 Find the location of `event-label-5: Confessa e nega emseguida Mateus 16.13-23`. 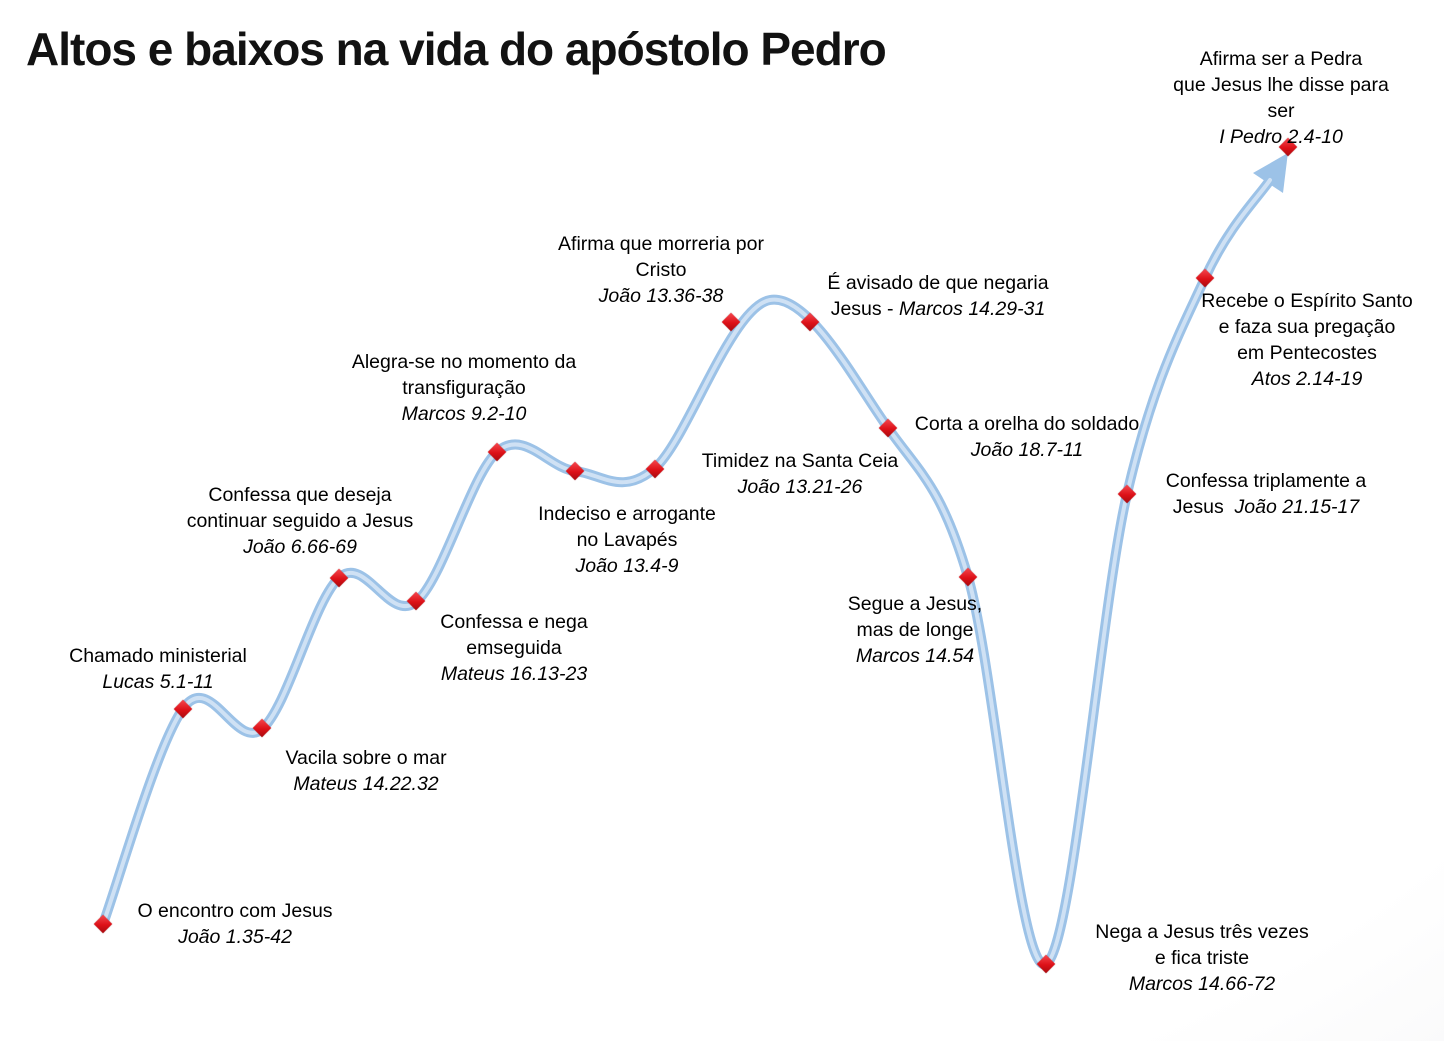

event-label-5: Confessa e nega emseguida Mateus 16.13-23 is located at coordinates (514, 648).